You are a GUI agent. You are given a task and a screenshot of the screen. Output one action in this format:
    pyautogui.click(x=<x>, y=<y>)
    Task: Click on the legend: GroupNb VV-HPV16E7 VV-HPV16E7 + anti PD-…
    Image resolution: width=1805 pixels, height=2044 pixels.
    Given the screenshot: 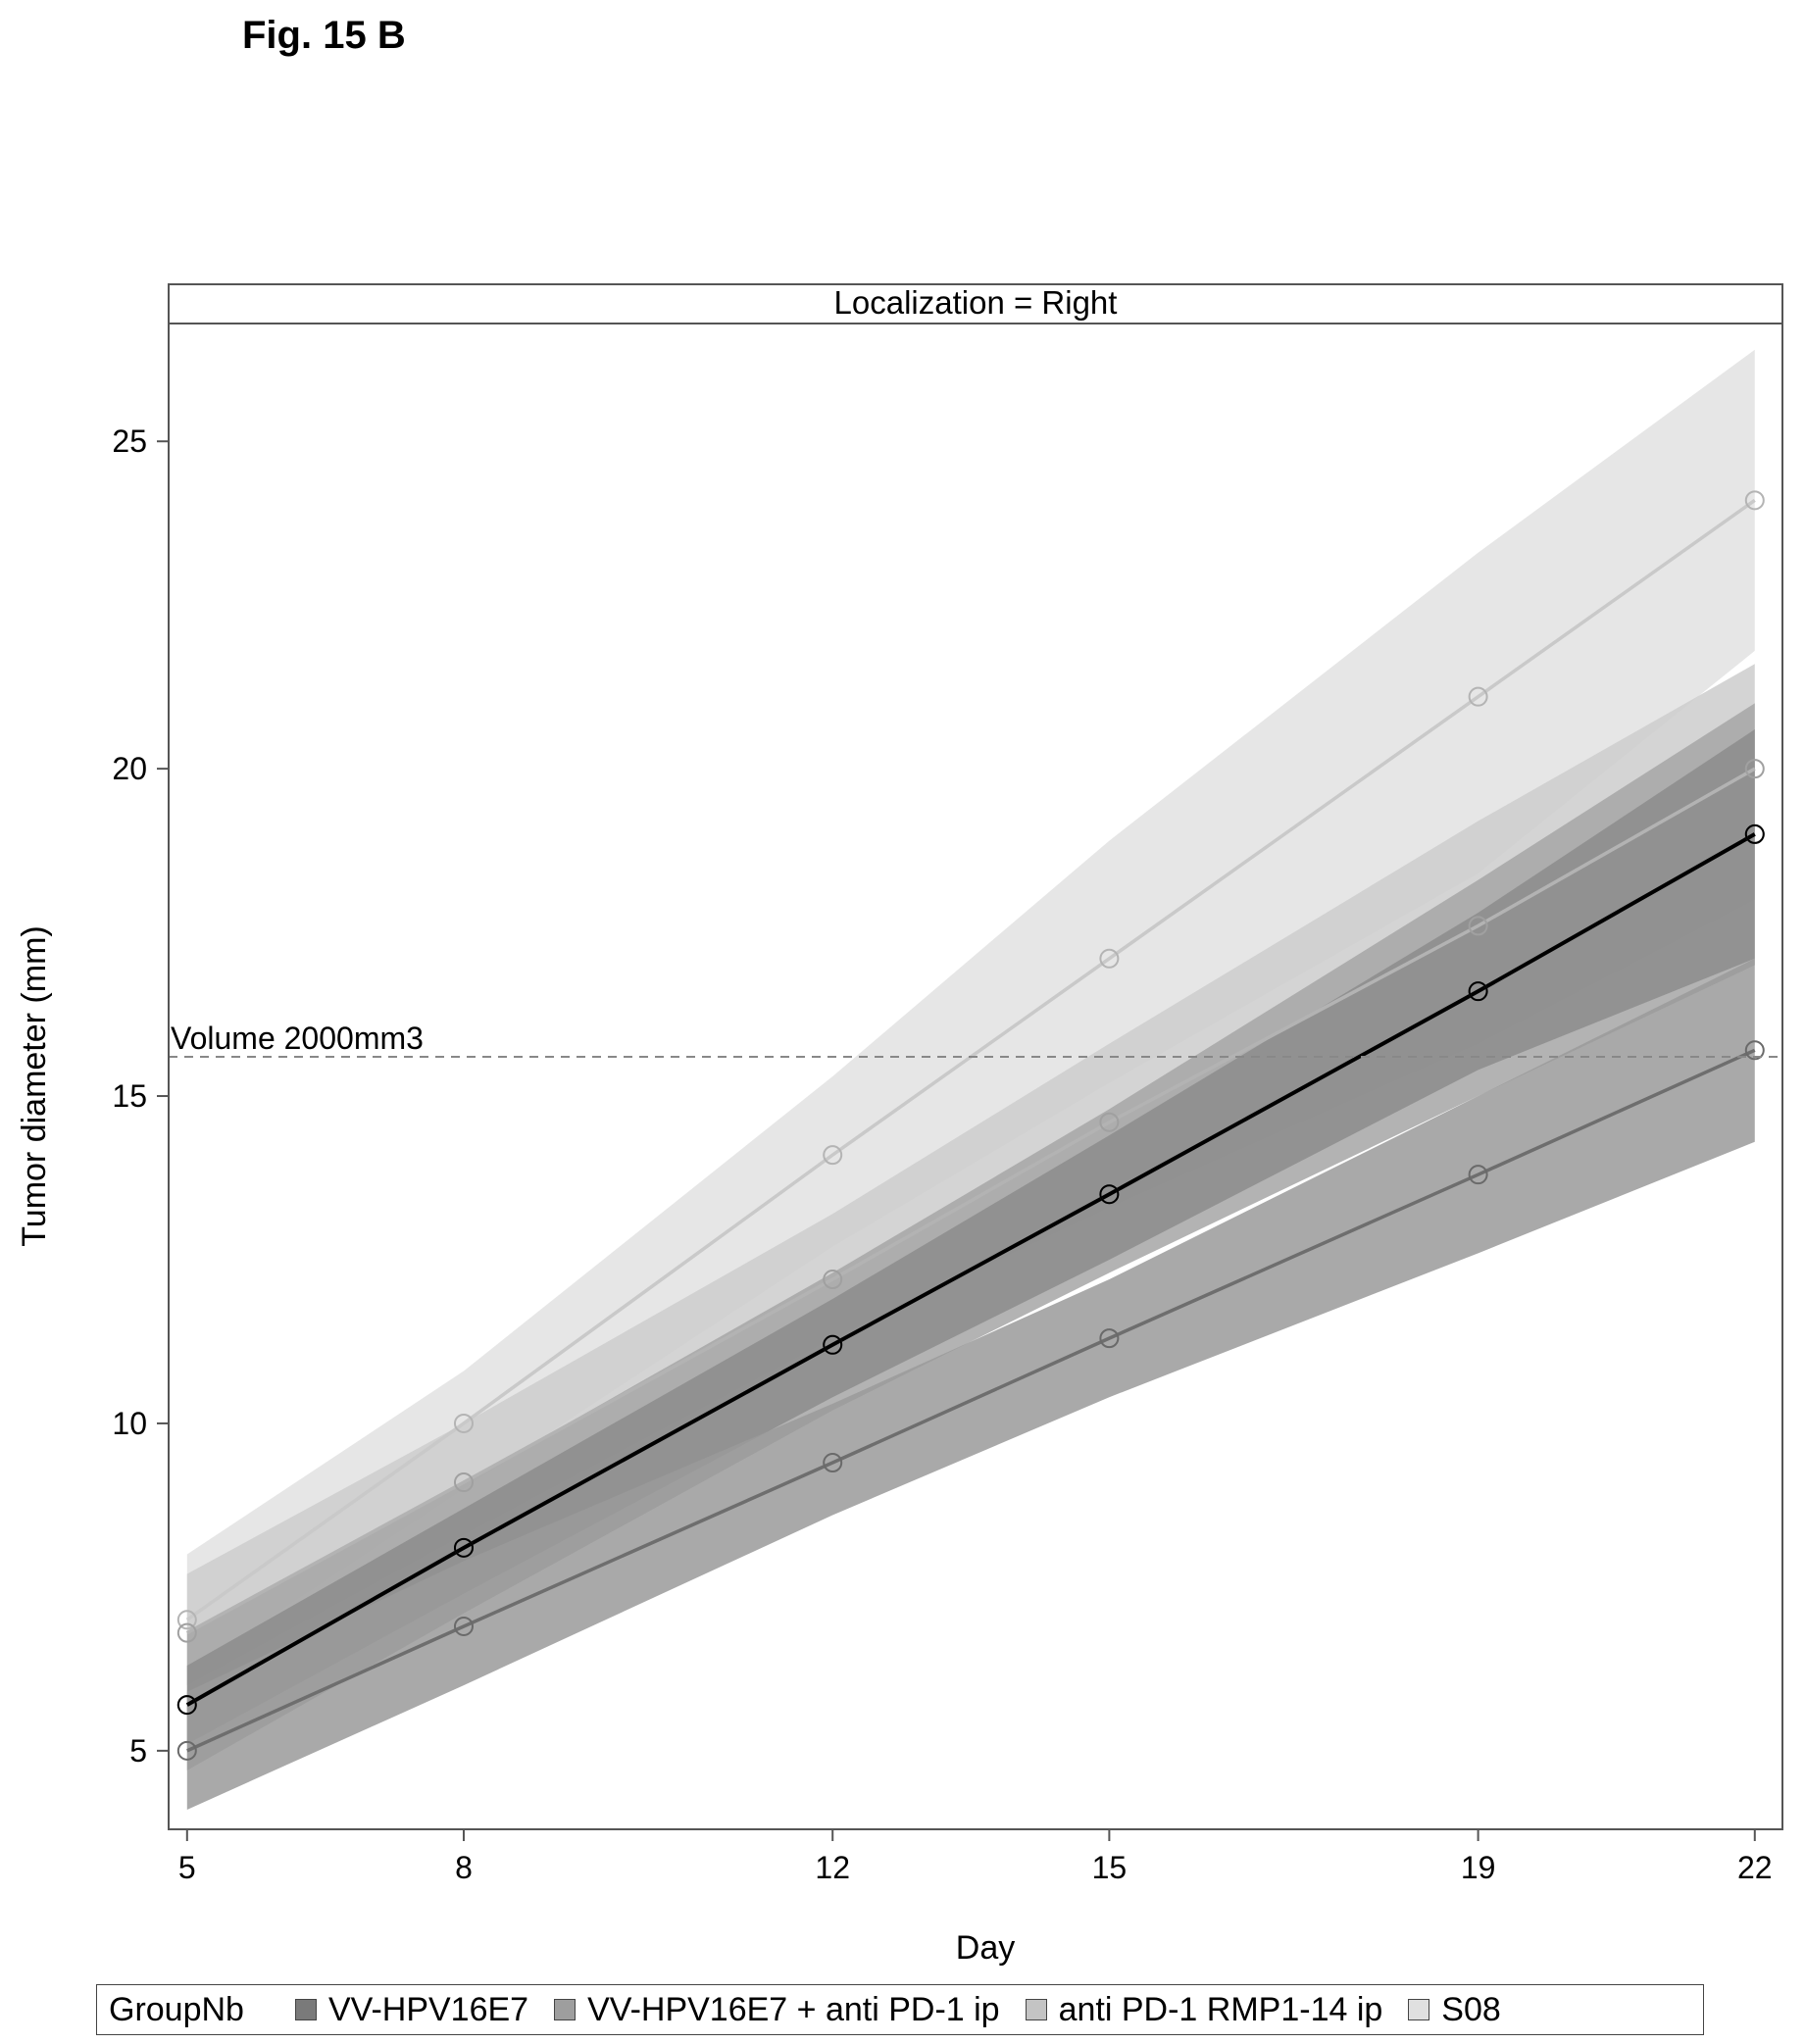 What is the action you would take?
    pyautogui.click(x=900, y=2009)
    